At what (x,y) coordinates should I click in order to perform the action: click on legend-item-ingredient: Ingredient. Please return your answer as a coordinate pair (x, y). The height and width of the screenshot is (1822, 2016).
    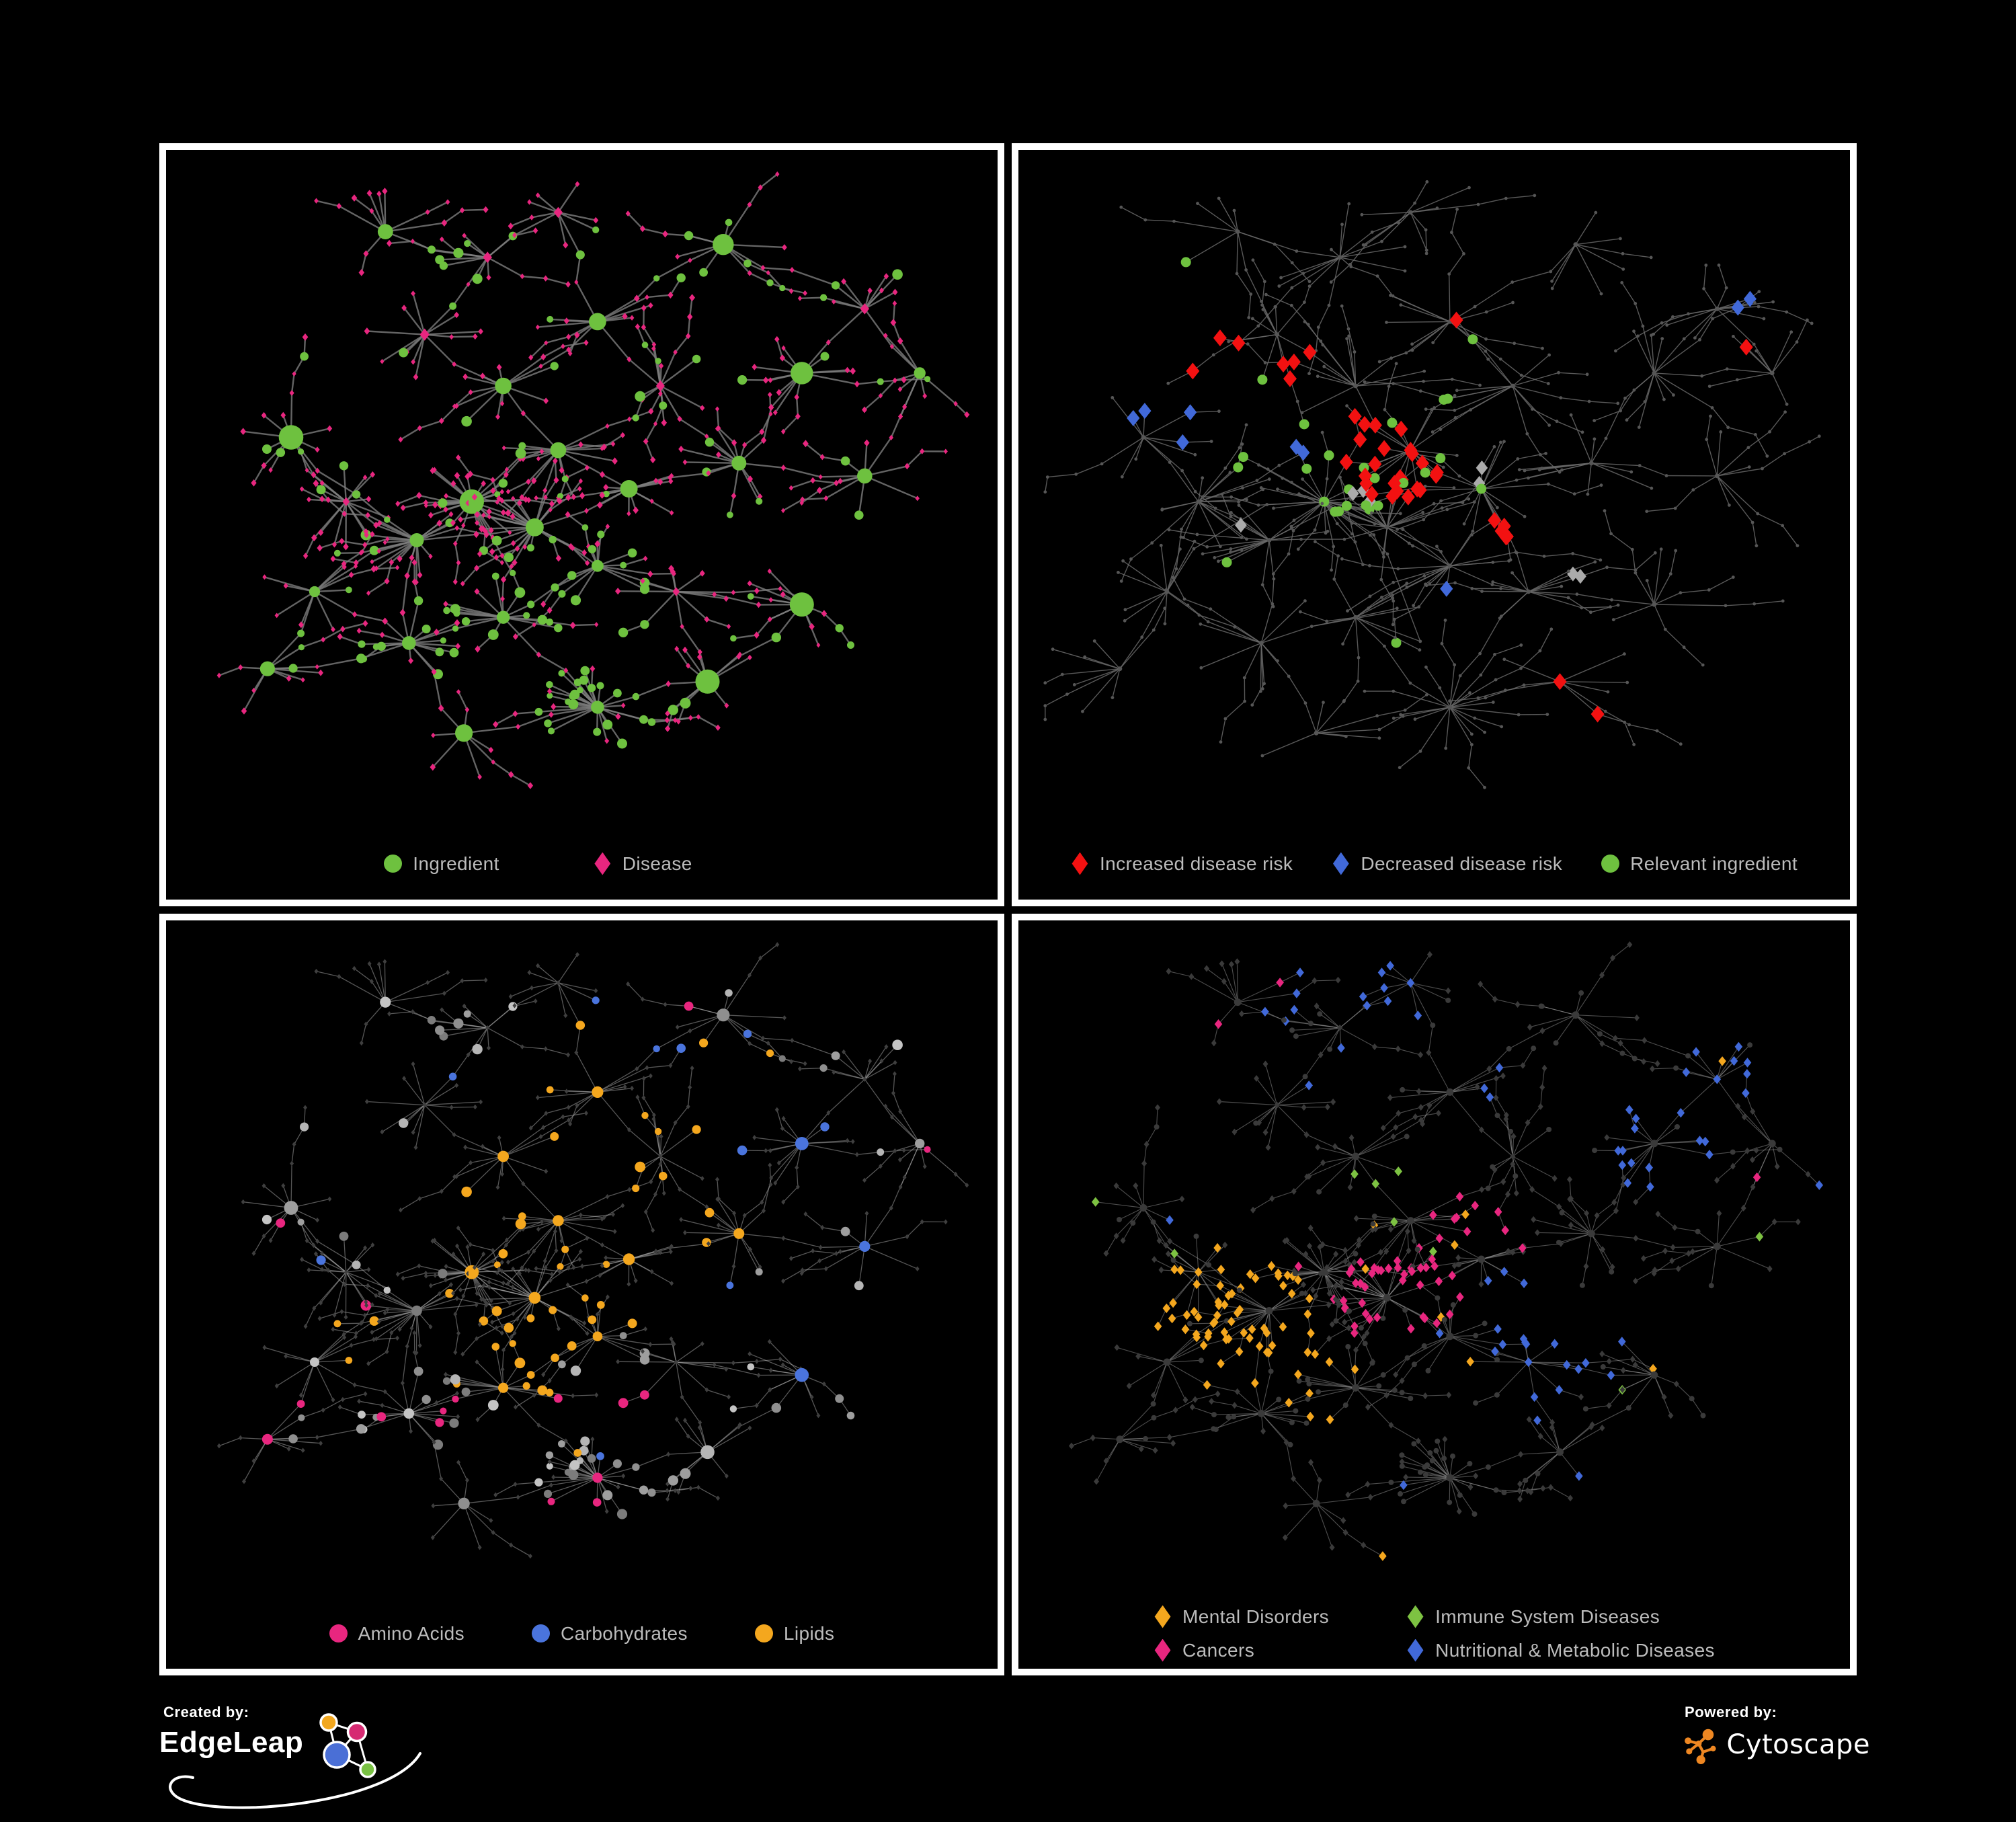
    Looking at the image, I should click on (441, 864).